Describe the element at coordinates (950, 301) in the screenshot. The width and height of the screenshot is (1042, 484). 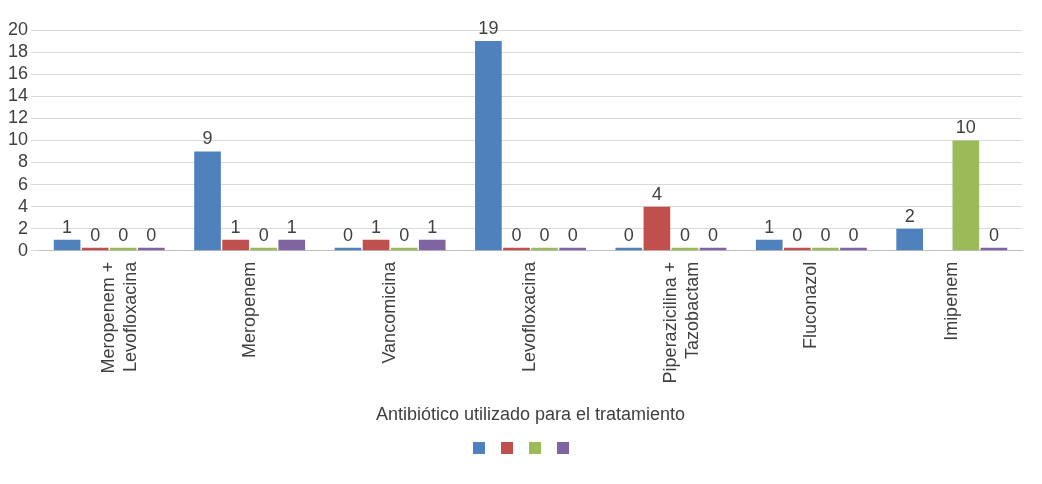
I see `x-tick-label: Imipenem` at that location.